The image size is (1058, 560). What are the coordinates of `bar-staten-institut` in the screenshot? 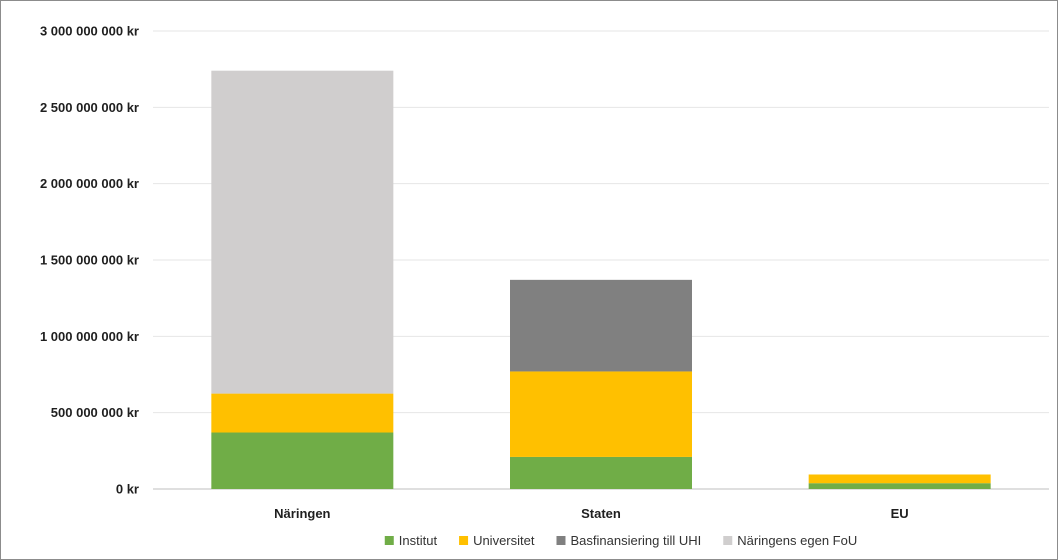 It's located at (601, 472).